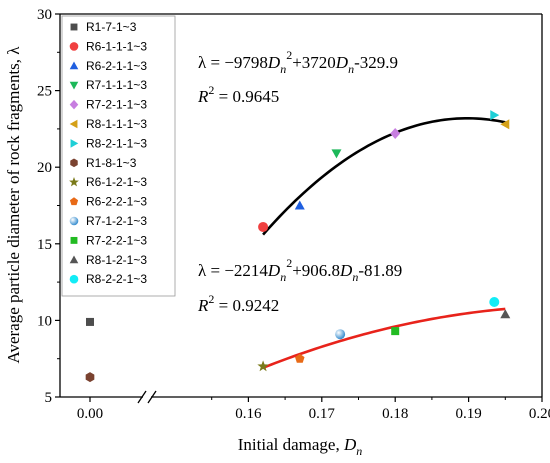 The width and height of the screenshot is (550, 463). What do you see at coordinates (238, 303) in the screenshot?
I see `fit-r2-2: R2 = 0.9242` at bounding box center [238, 303].